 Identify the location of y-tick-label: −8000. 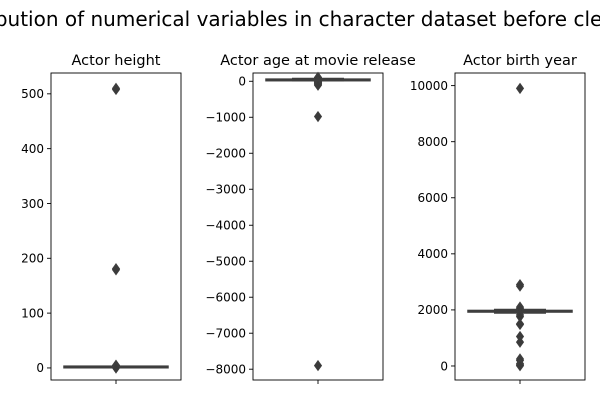
(225, 370).